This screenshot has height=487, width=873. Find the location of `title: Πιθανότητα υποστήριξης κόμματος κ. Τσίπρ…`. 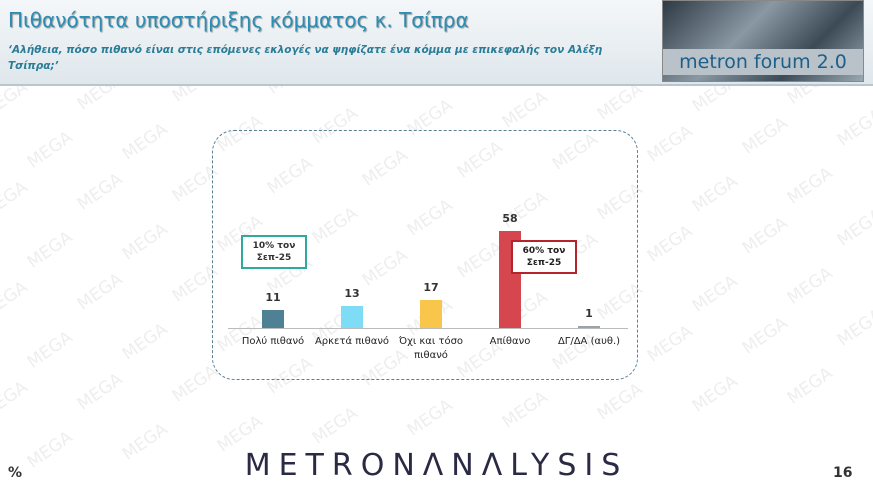

title: Πιθανότητα υποστήριξης κόμματος κ. Τσίπρ… is located at coordinates (238, 20).